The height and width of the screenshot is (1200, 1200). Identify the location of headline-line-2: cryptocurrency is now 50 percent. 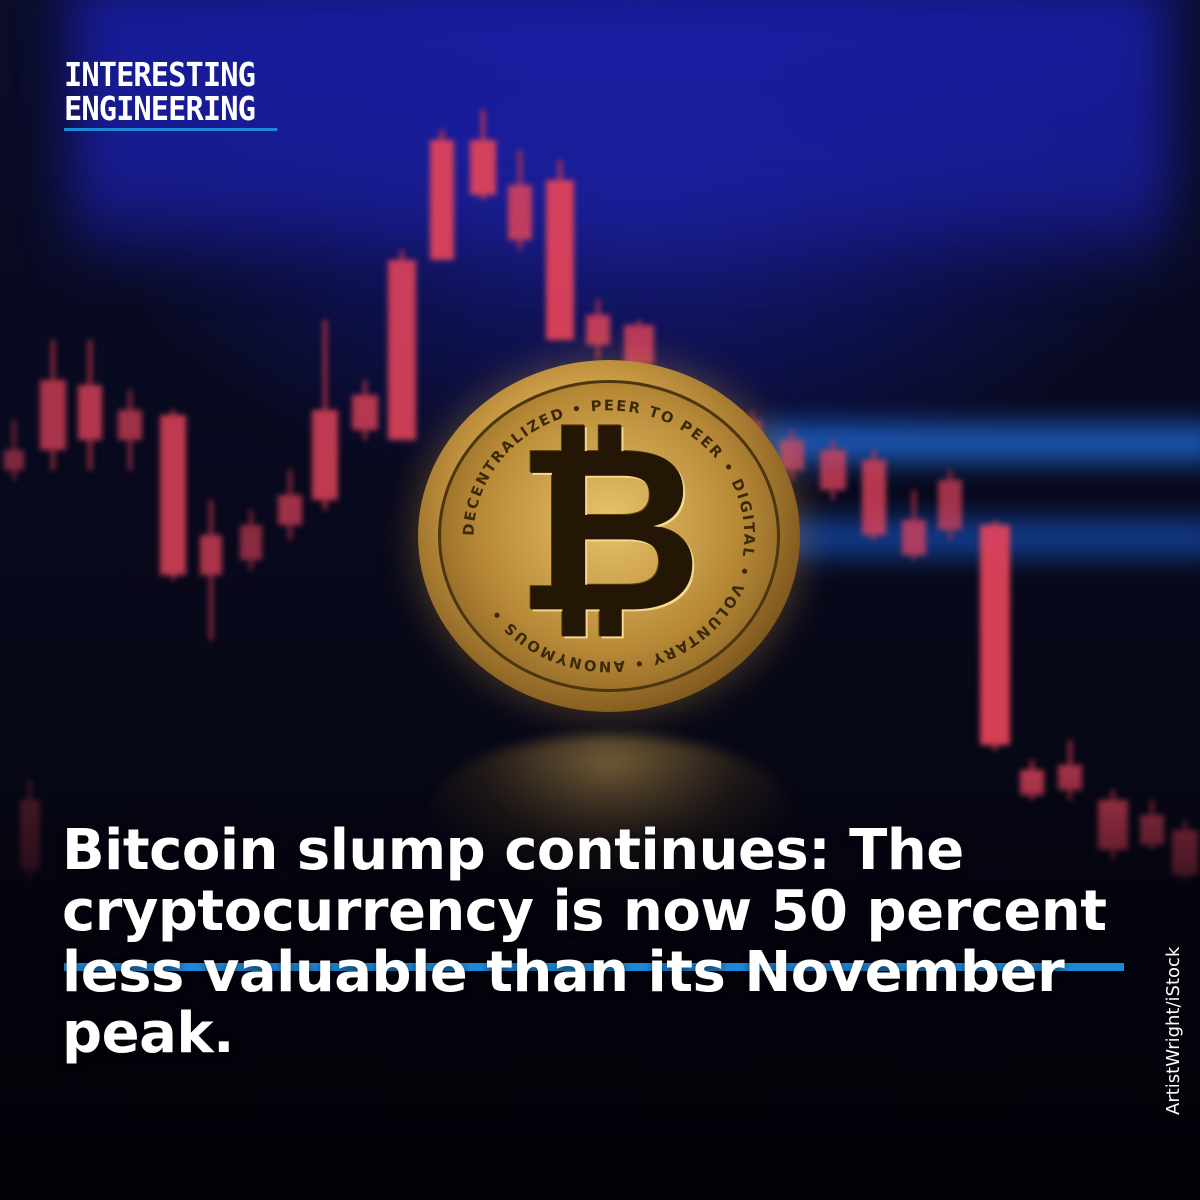
(584, 911).